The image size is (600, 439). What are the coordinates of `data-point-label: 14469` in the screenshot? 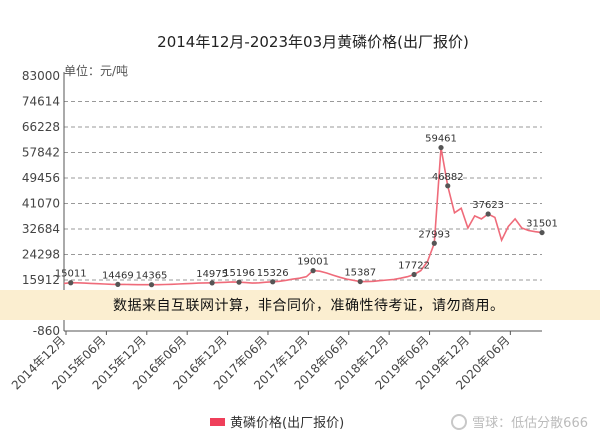 It's located at (118, 275).